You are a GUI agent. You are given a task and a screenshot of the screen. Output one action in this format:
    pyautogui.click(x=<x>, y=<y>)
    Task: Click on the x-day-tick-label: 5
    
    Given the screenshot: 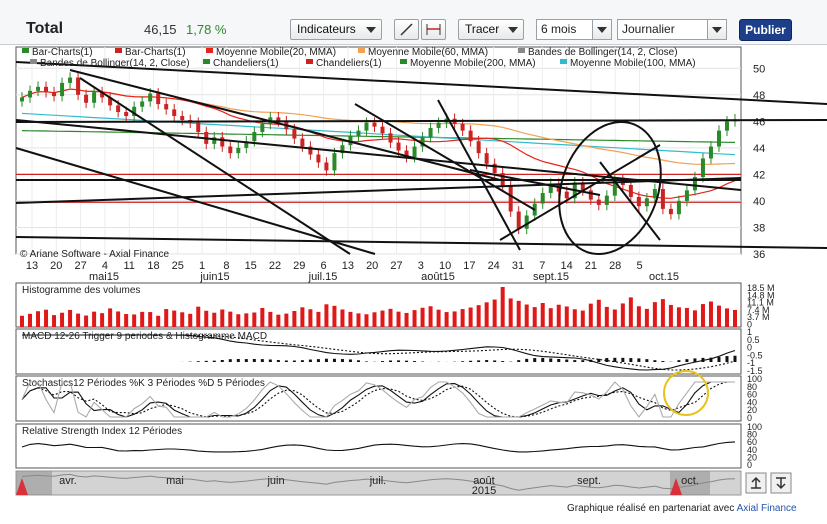 What is the action you would take?
    pyautogui.click(x=639, y=266)
    